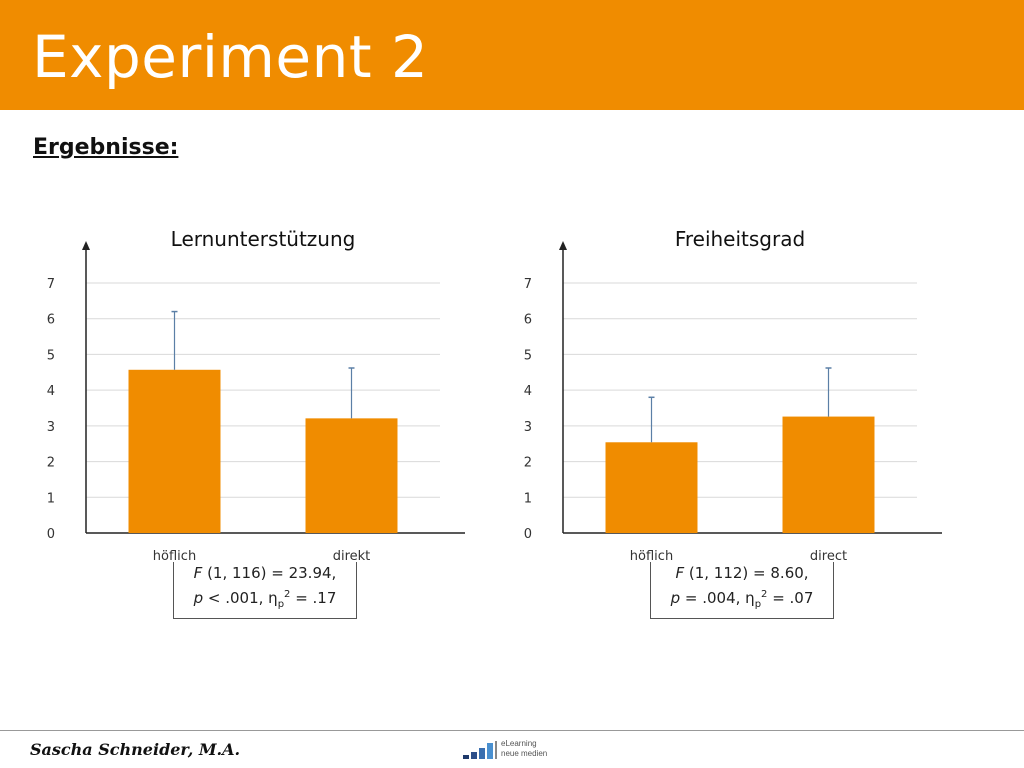 The height and width of the screenshot is (768, 1024). What do you see at coordinates (240, 598) in the screenshot?
I see `stat-p-value: < .001, η` at bounding box center [240, 598].